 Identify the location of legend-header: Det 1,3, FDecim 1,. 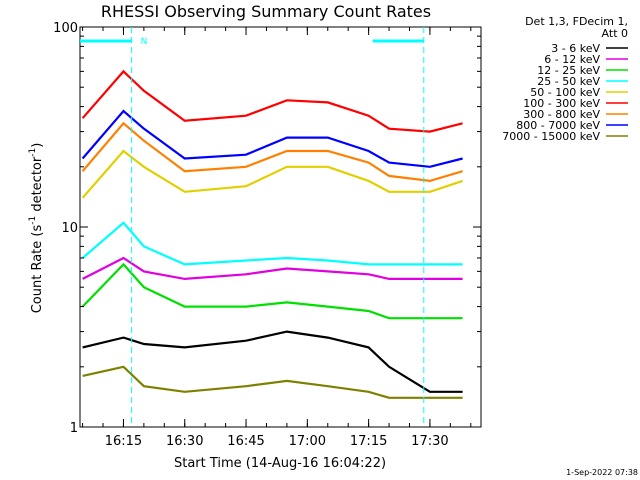
(576, 21).